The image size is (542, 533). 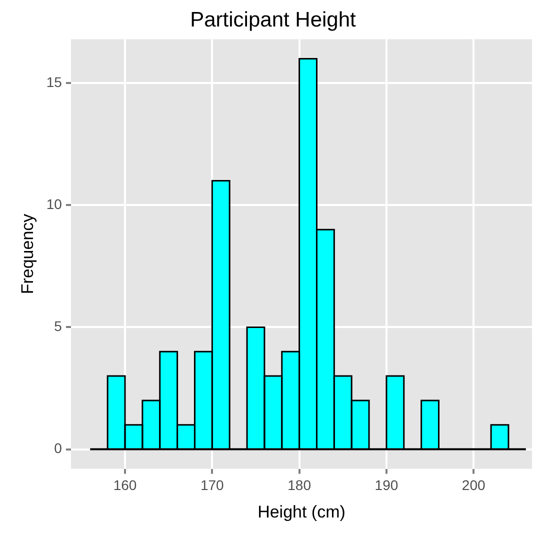 What do you see at coordinates (58, 326) in the screenshot?
I see `y-tick-label: 5` at bounding box center [58, 326].